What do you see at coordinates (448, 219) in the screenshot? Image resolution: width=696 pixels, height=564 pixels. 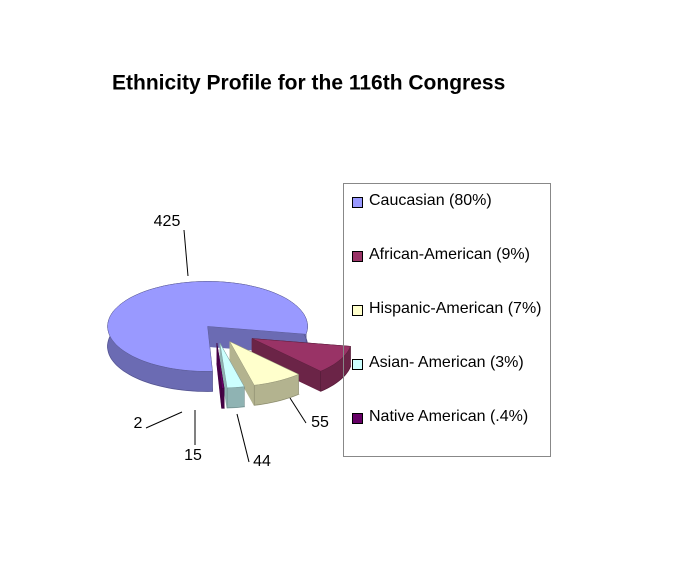 I see `legend-entry: Caucasian (80%)` at bounding box center [448, 219].